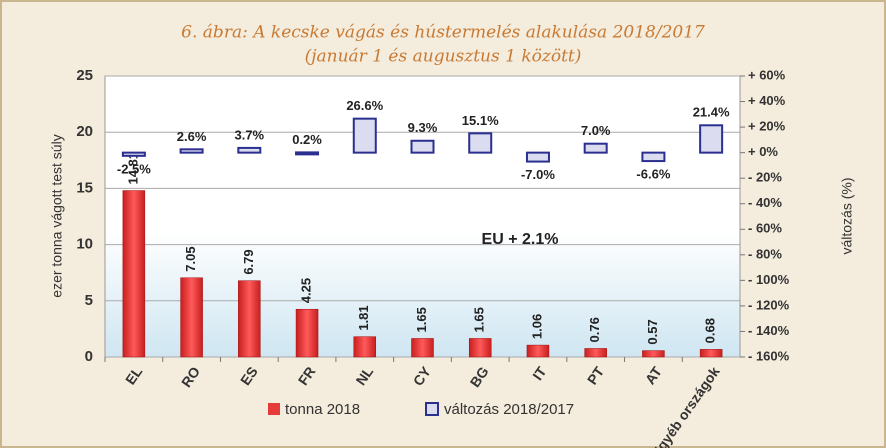  I want to click on change-label: -2.5%, so click(134, 168).